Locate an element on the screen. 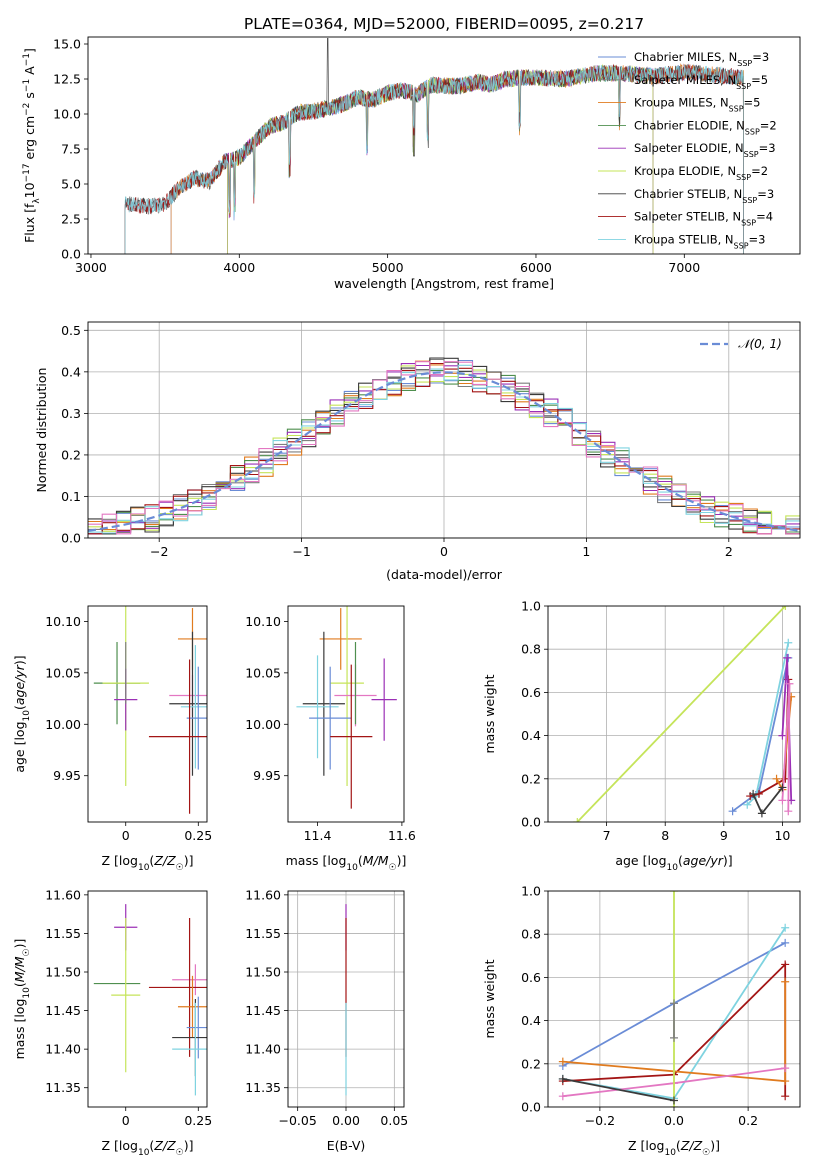  y-axis-label: Normed distribution is located at coordinates (41, 430).